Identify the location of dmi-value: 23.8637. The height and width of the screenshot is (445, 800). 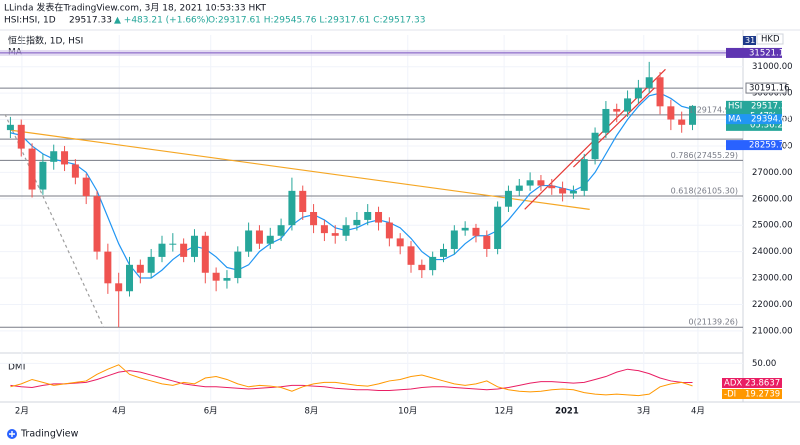
(762, 384).